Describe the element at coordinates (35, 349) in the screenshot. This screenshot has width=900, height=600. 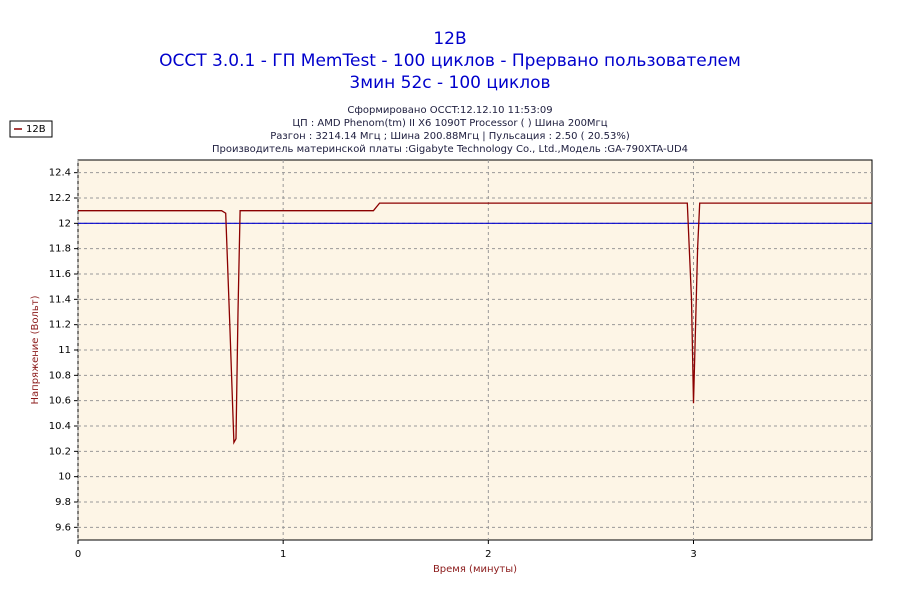
I see `y-axis-label: Напряжение (Вольт)` at that location.